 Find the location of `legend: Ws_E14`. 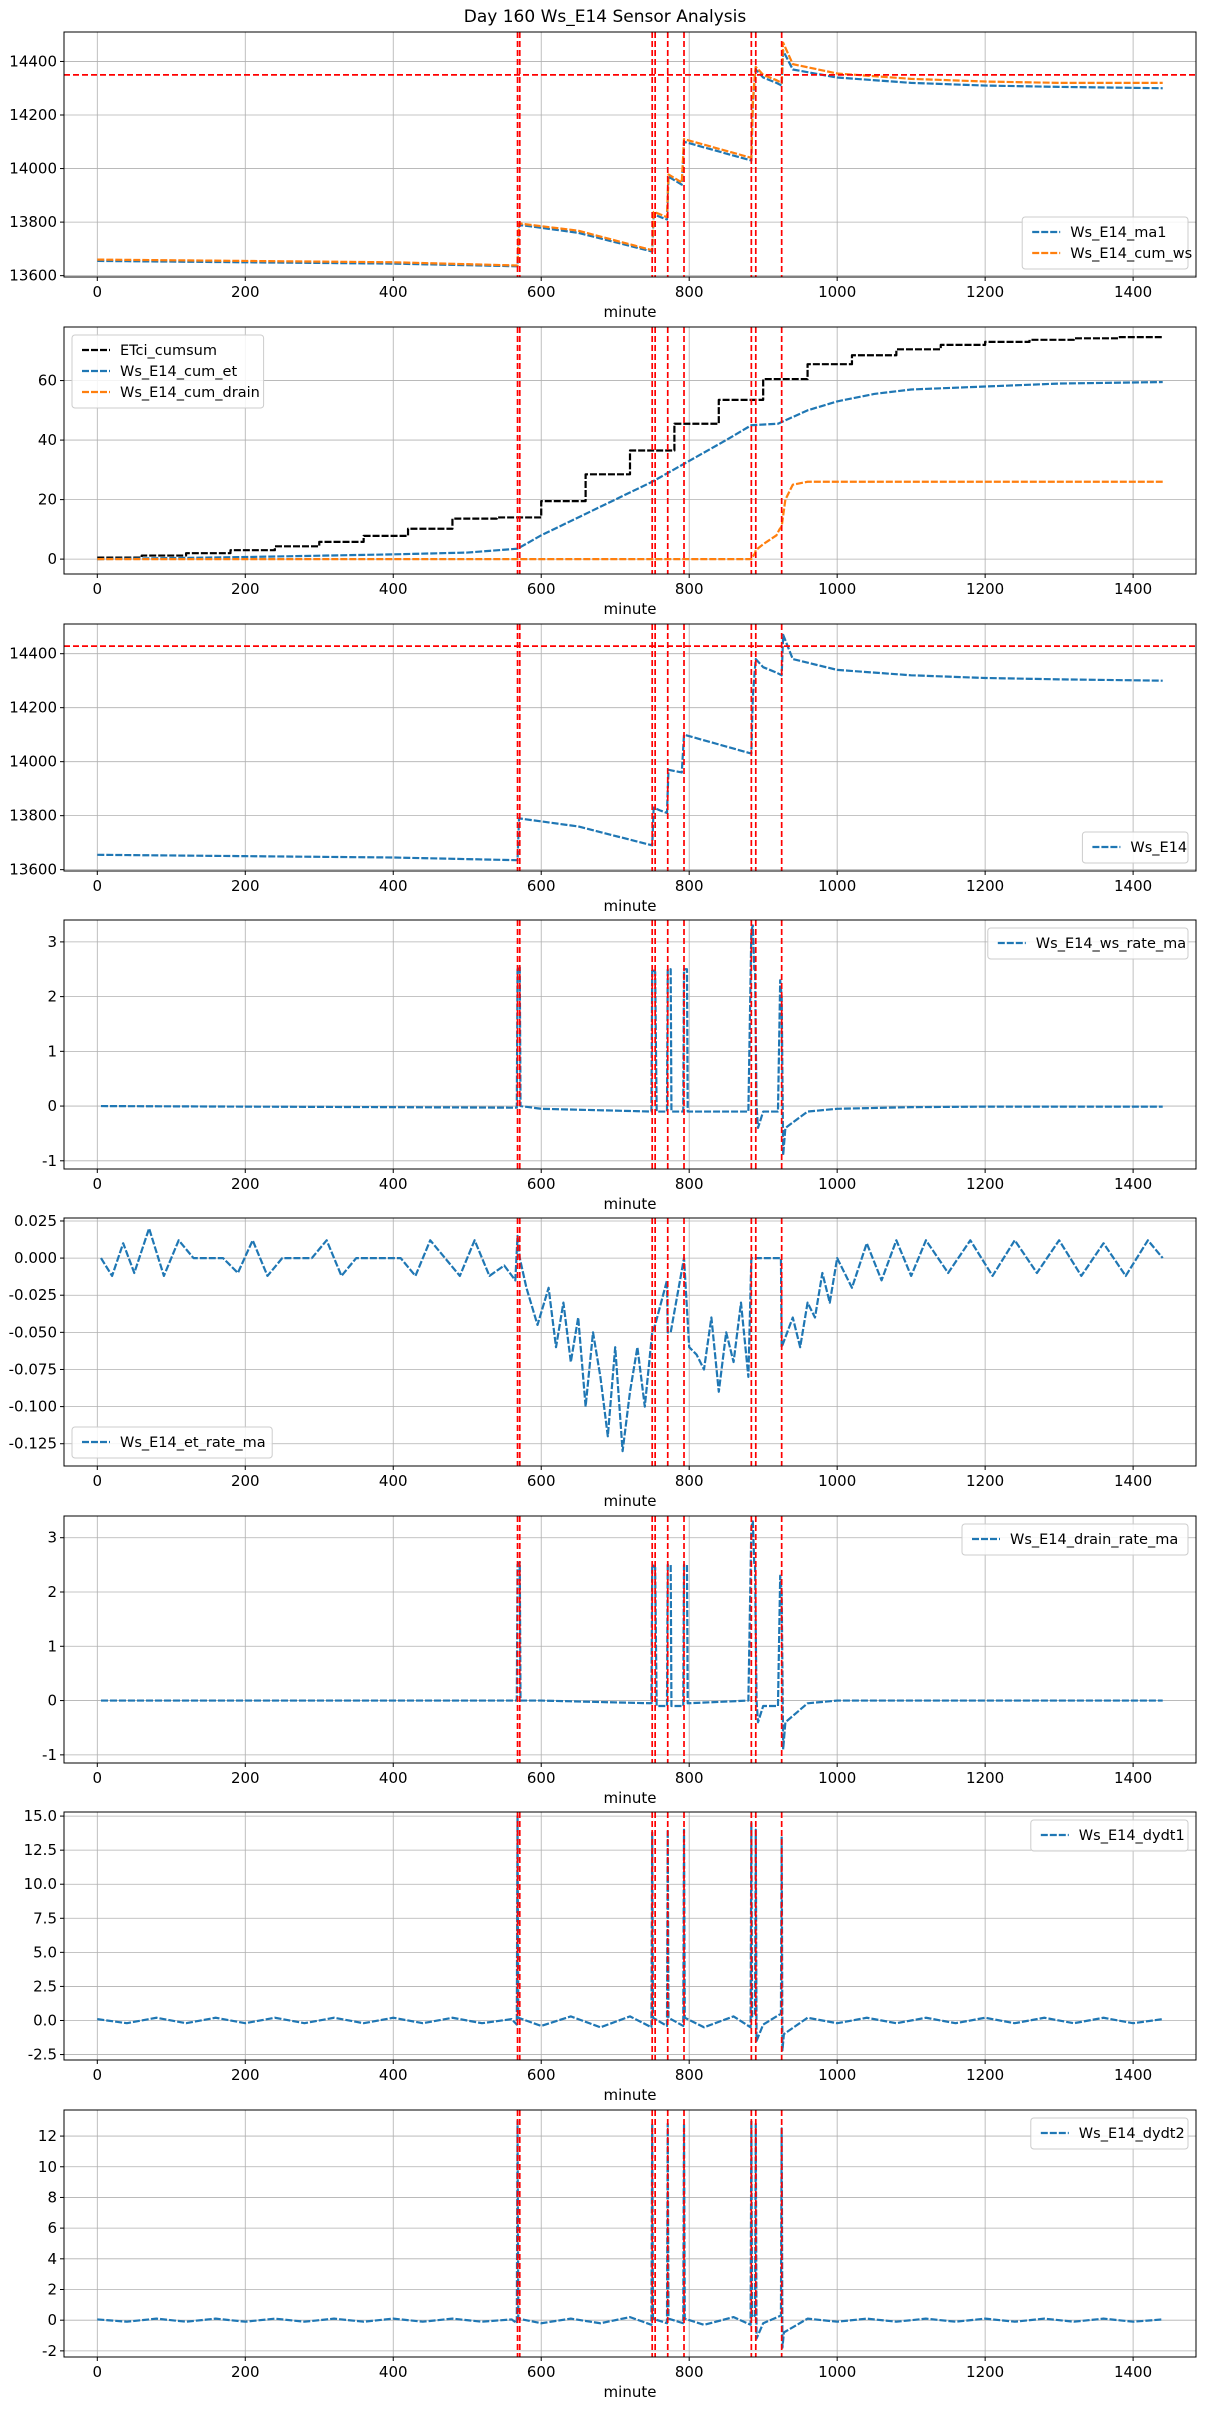

legend: Ws_E14 is located at coordinates (1135, 847).